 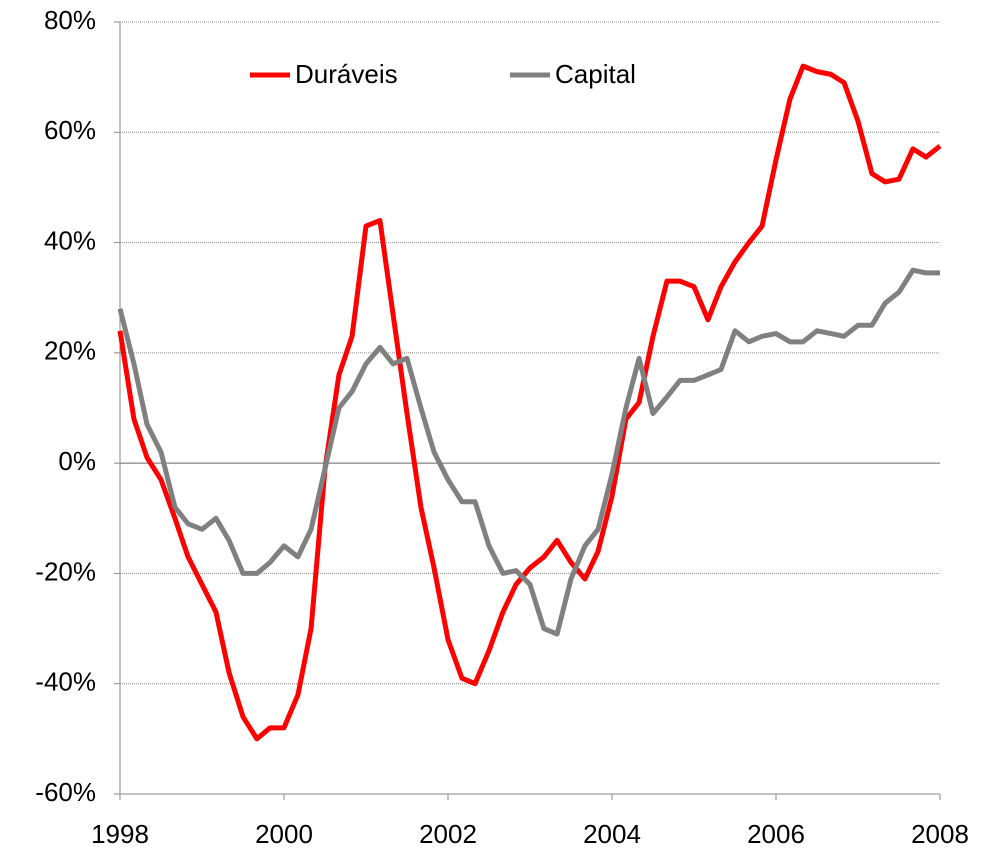 I want to click on x-tick-label: 2000, so click(x=284, y=834).